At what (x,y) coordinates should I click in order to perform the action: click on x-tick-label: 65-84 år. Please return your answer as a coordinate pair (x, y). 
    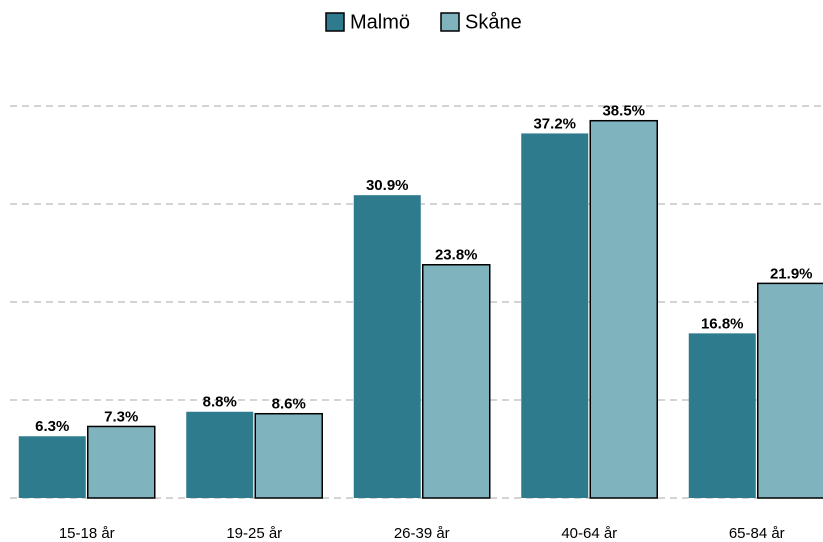
    Looking at the image, I should click on (757, 533).